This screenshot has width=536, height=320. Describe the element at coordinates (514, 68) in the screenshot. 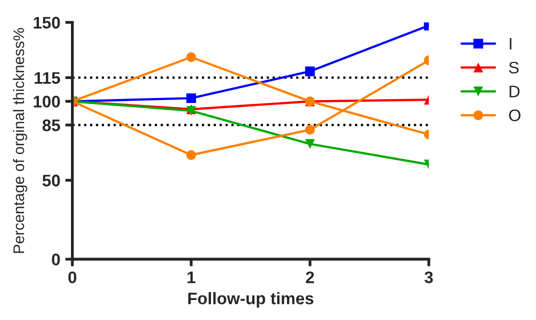

I see `legend-label: S` at that location.